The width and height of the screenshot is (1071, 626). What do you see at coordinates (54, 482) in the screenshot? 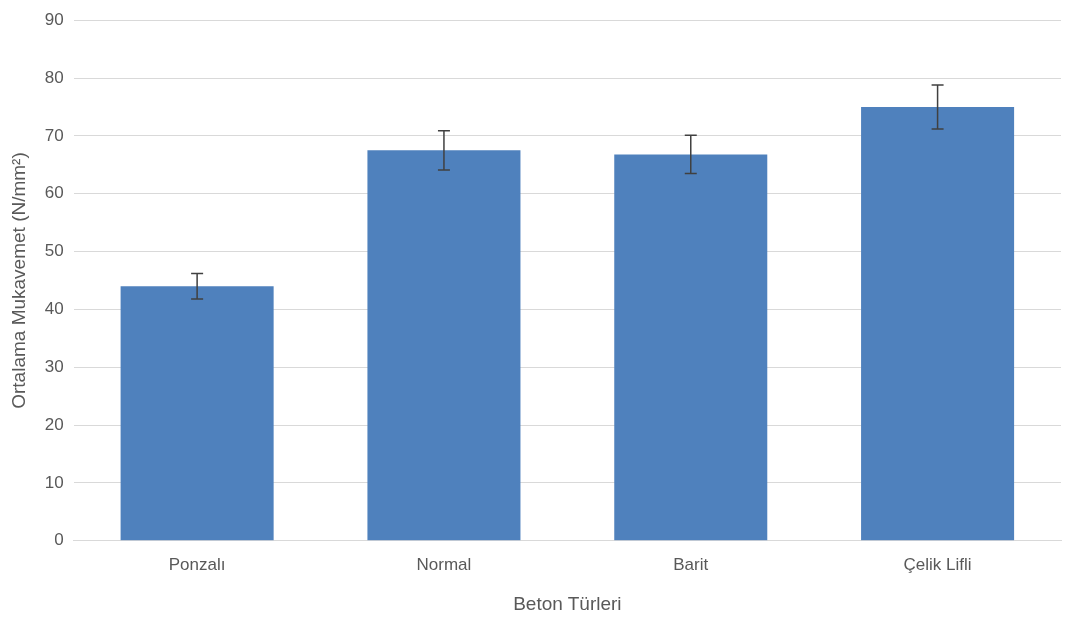
I see `y-tick-label: 10` at bounding box center [54, 482].